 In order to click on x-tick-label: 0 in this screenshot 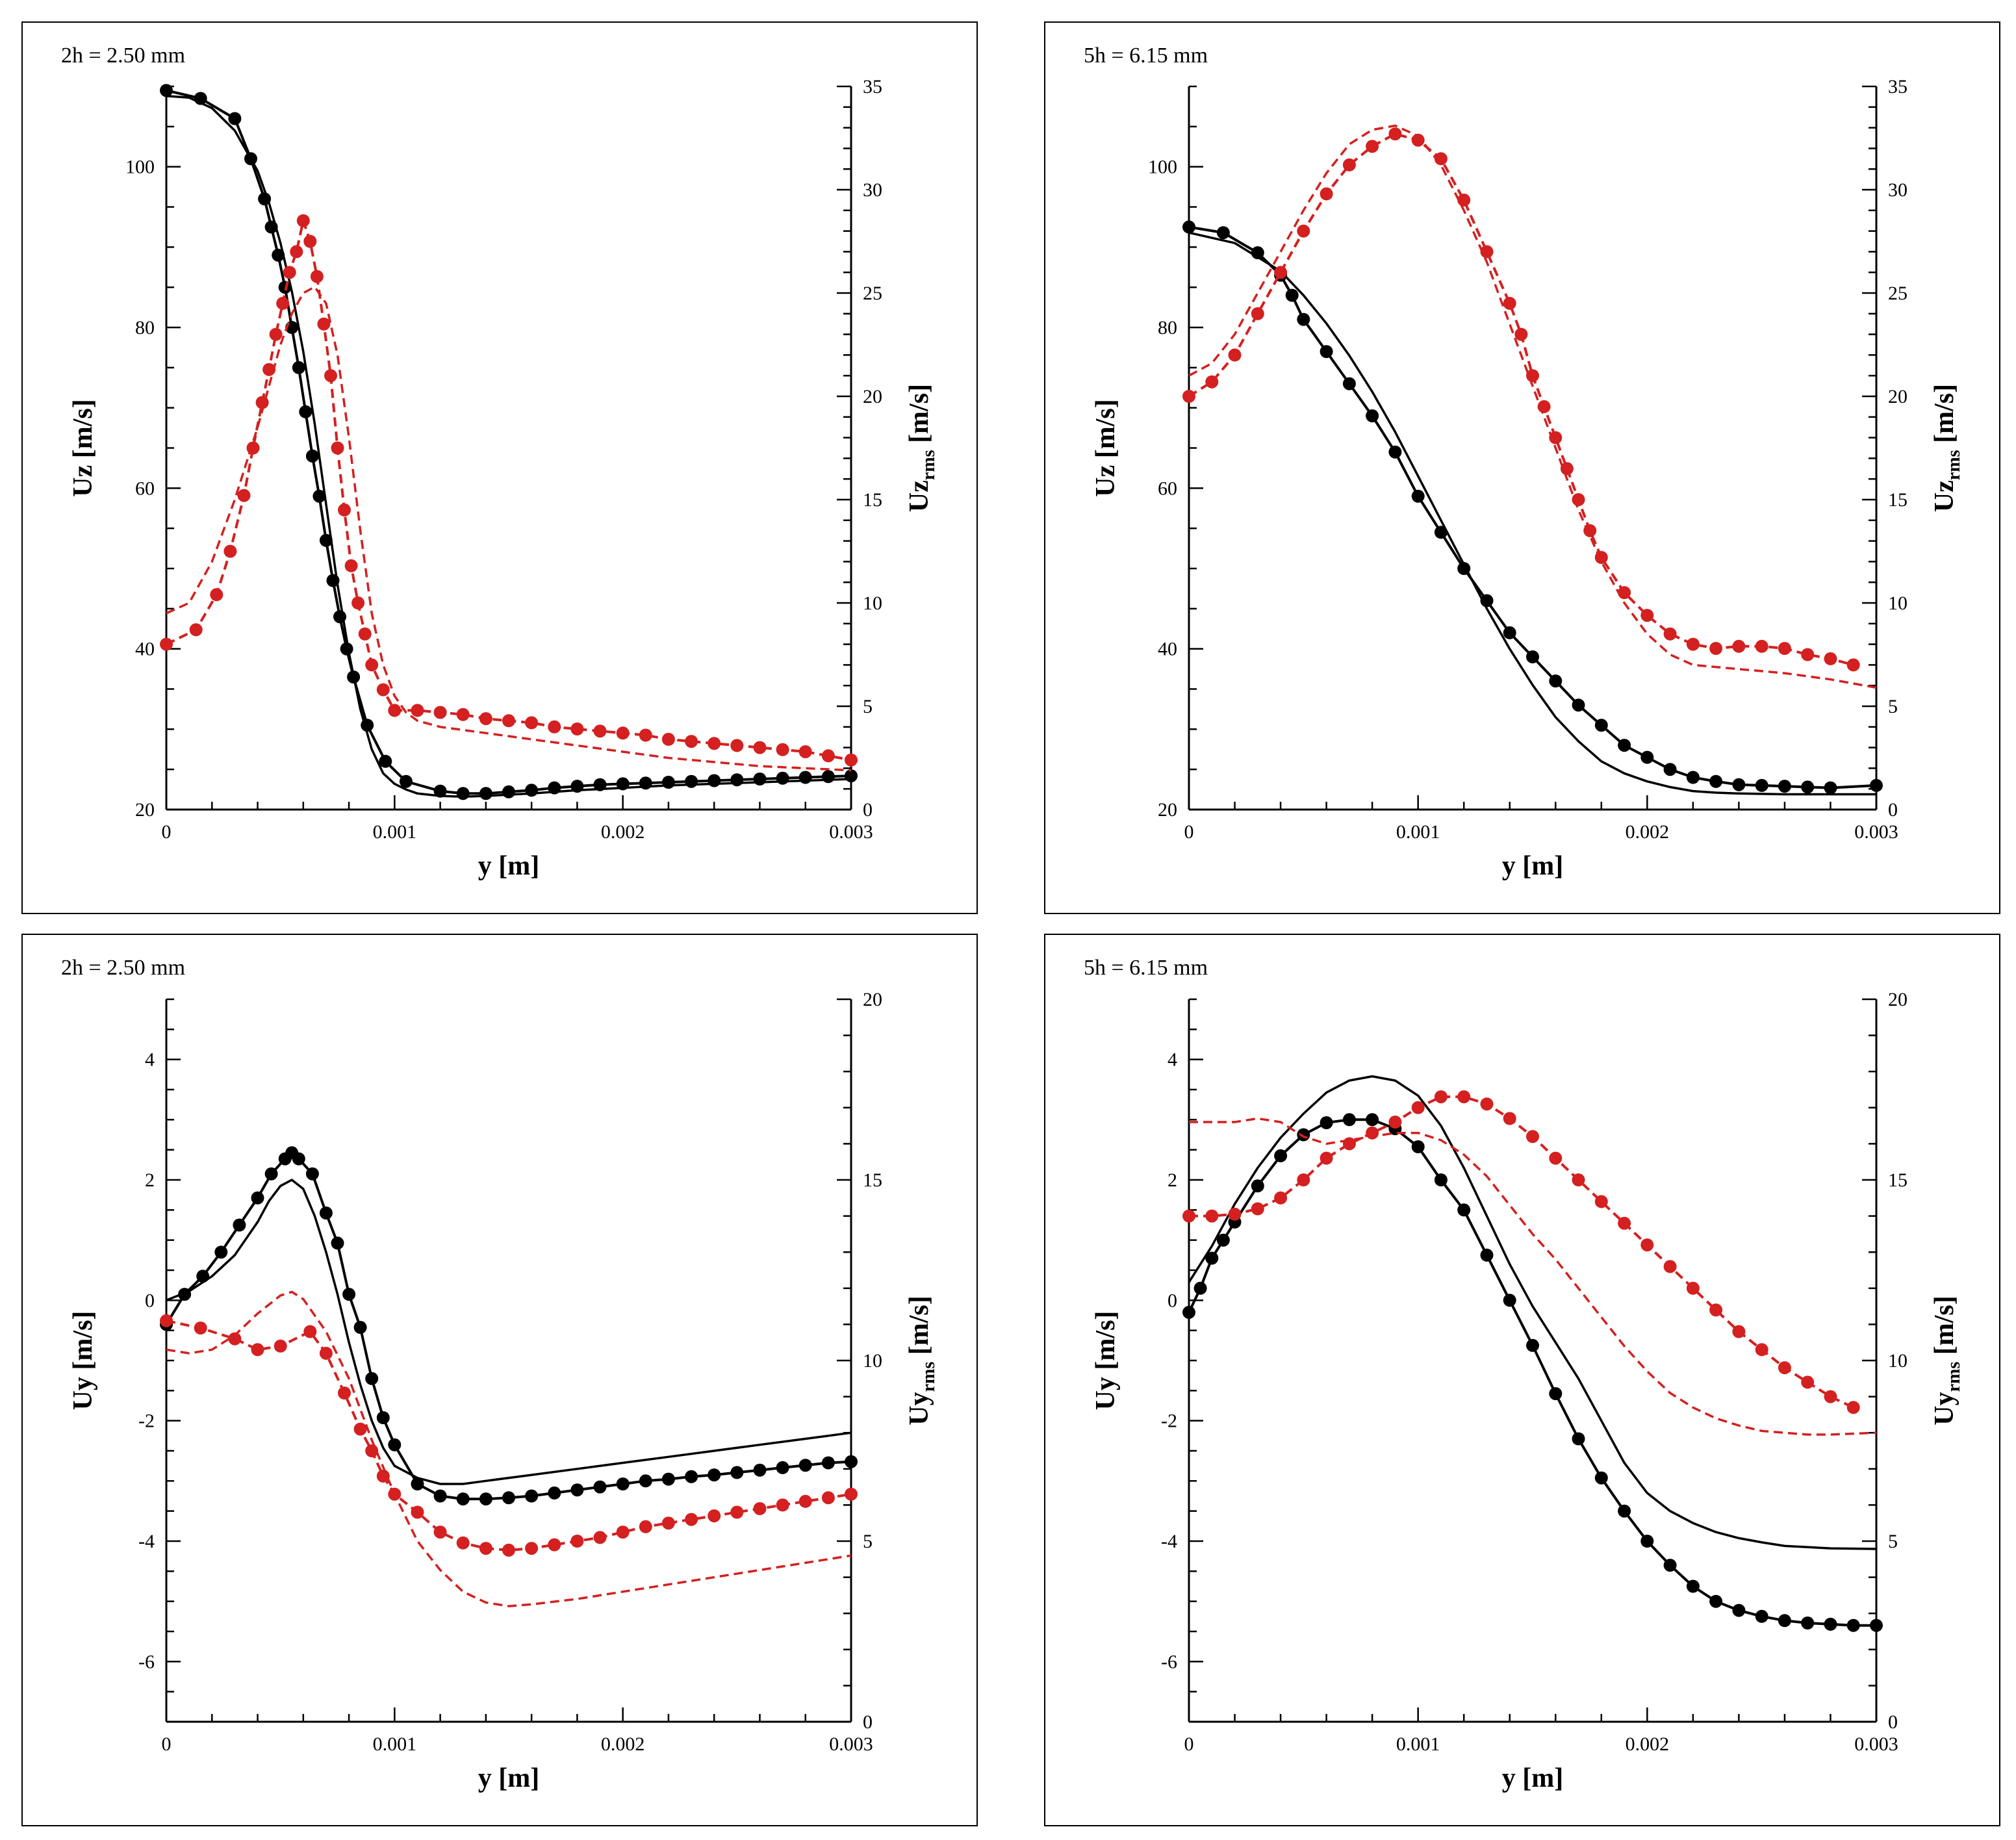, I will do `click(1189, 1744)`.